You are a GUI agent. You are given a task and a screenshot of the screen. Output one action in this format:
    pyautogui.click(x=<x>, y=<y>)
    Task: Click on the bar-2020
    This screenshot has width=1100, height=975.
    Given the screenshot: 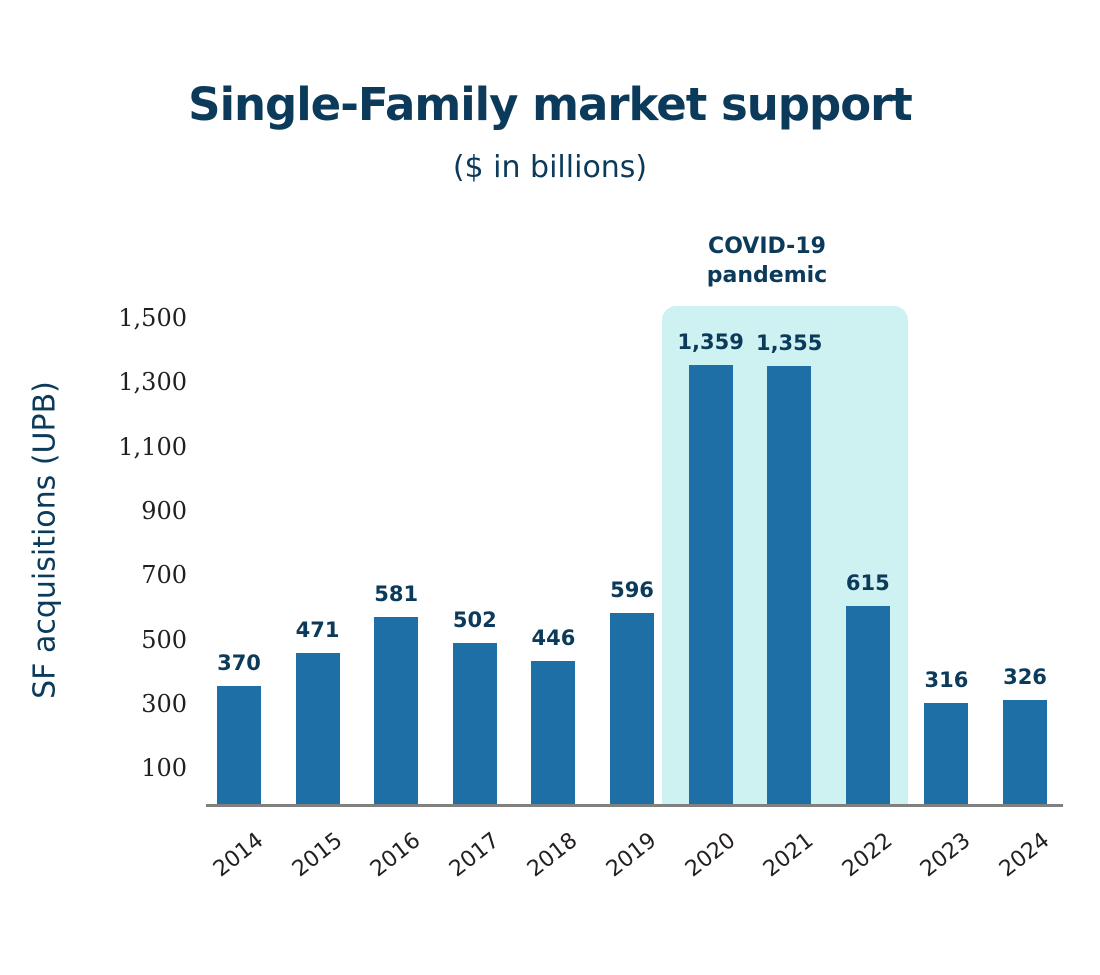 What is the action you would take?
    pyautogui.click(x=710, y=585)
    